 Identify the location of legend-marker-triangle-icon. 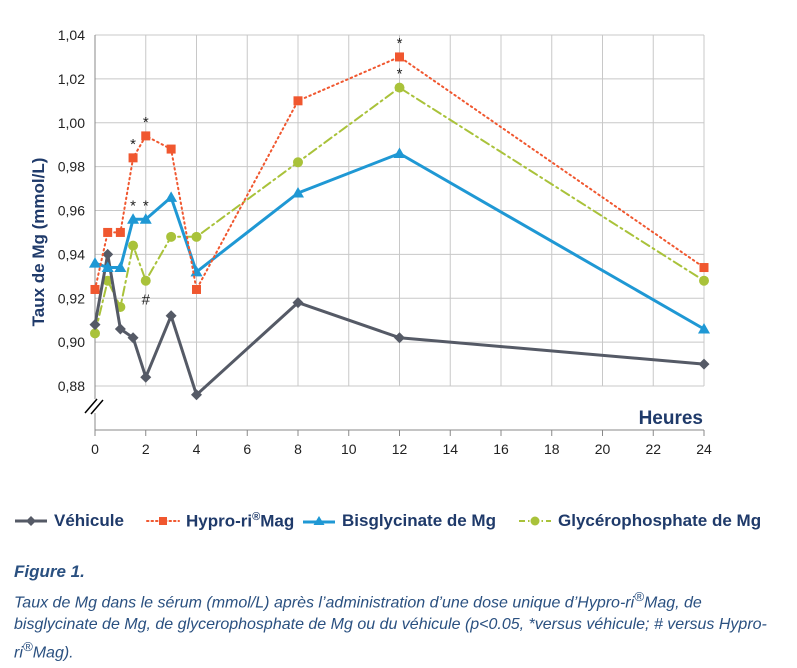
(319, 520).